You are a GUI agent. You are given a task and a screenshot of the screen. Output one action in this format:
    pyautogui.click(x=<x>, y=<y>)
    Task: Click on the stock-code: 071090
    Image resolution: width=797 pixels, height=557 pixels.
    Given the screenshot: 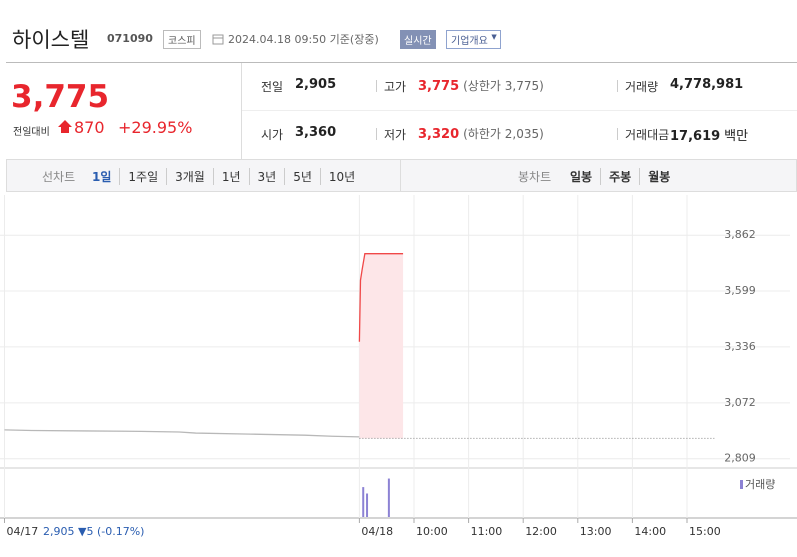 What is the action you would take?
    pyautogui.click(x=130, y=38)
    